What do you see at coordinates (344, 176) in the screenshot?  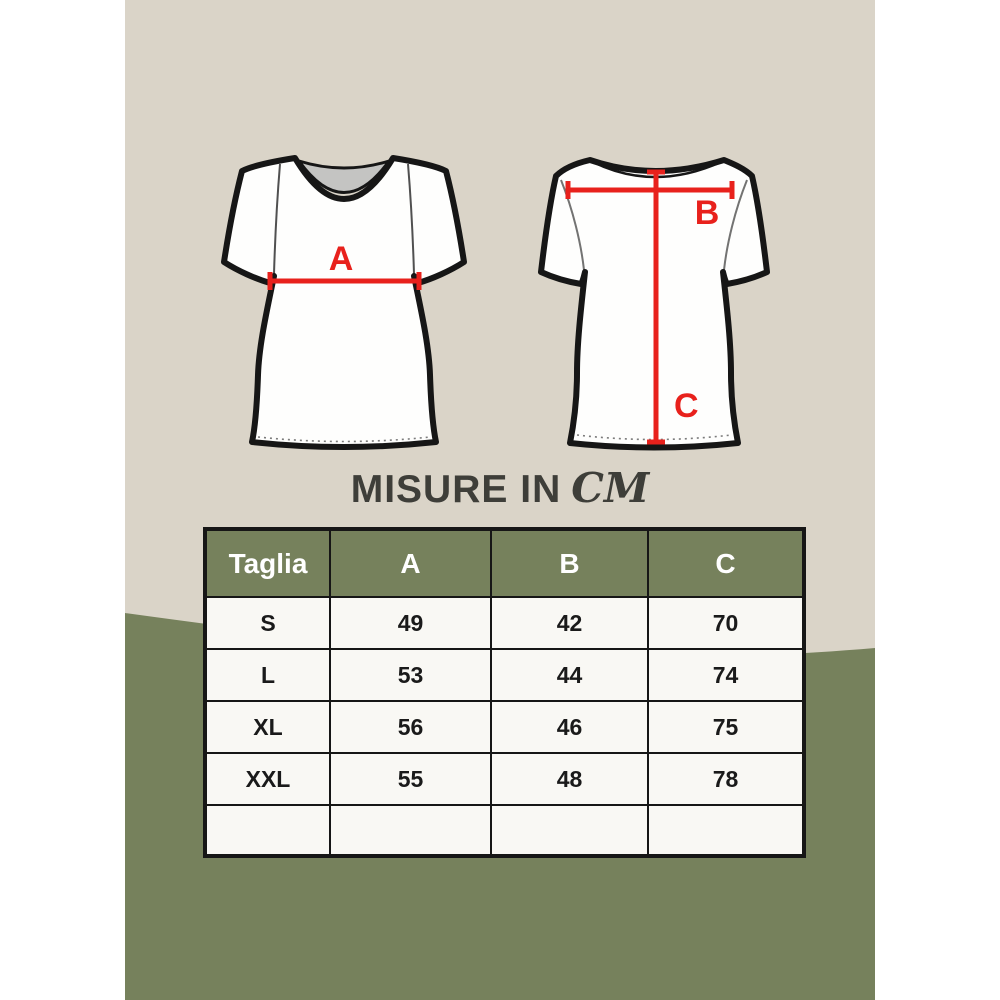 I see `front-collar-inner` at bounding box center [344, 176].